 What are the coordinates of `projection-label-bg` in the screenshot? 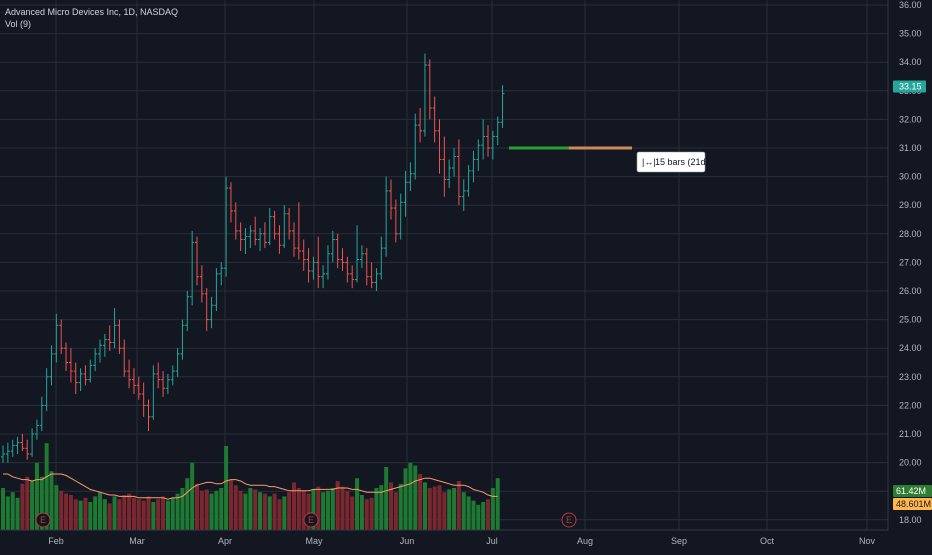 It's located at (671, 162).